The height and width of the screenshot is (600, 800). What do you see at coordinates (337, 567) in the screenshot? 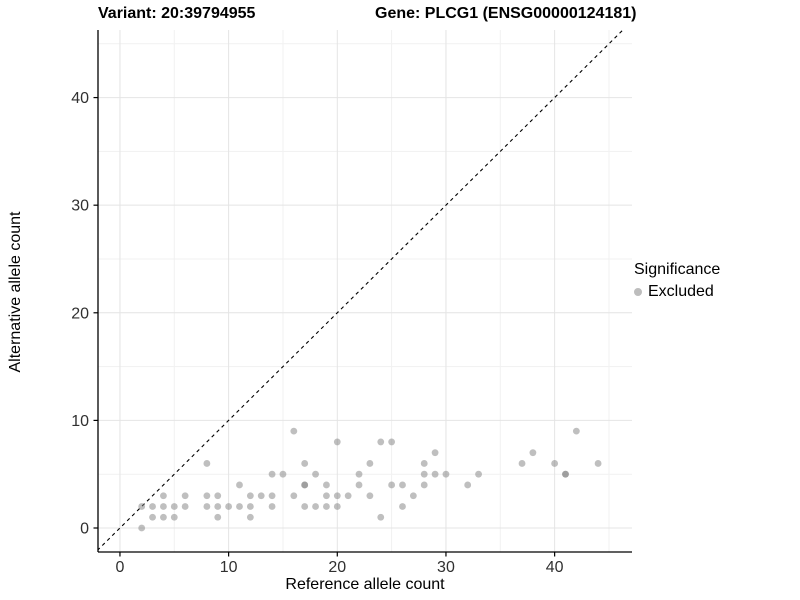
I see `x-tick-label: 20` at bounding box center [337, 567].